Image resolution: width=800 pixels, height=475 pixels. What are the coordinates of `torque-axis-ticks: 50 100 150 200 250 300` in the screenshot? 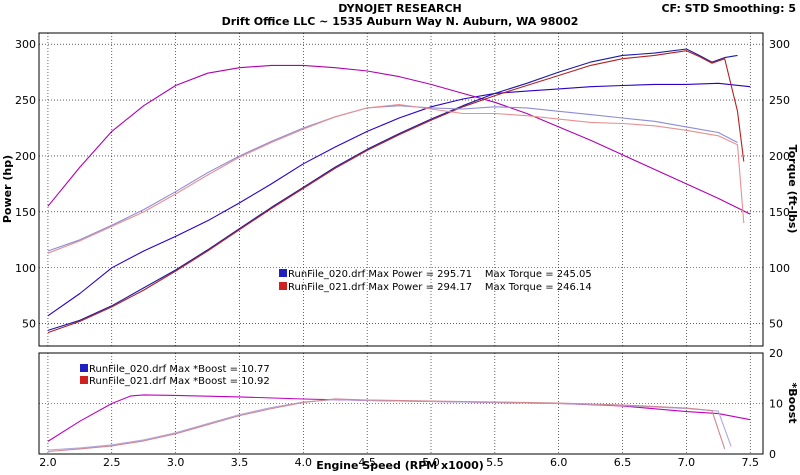 It's located at (779, 184).